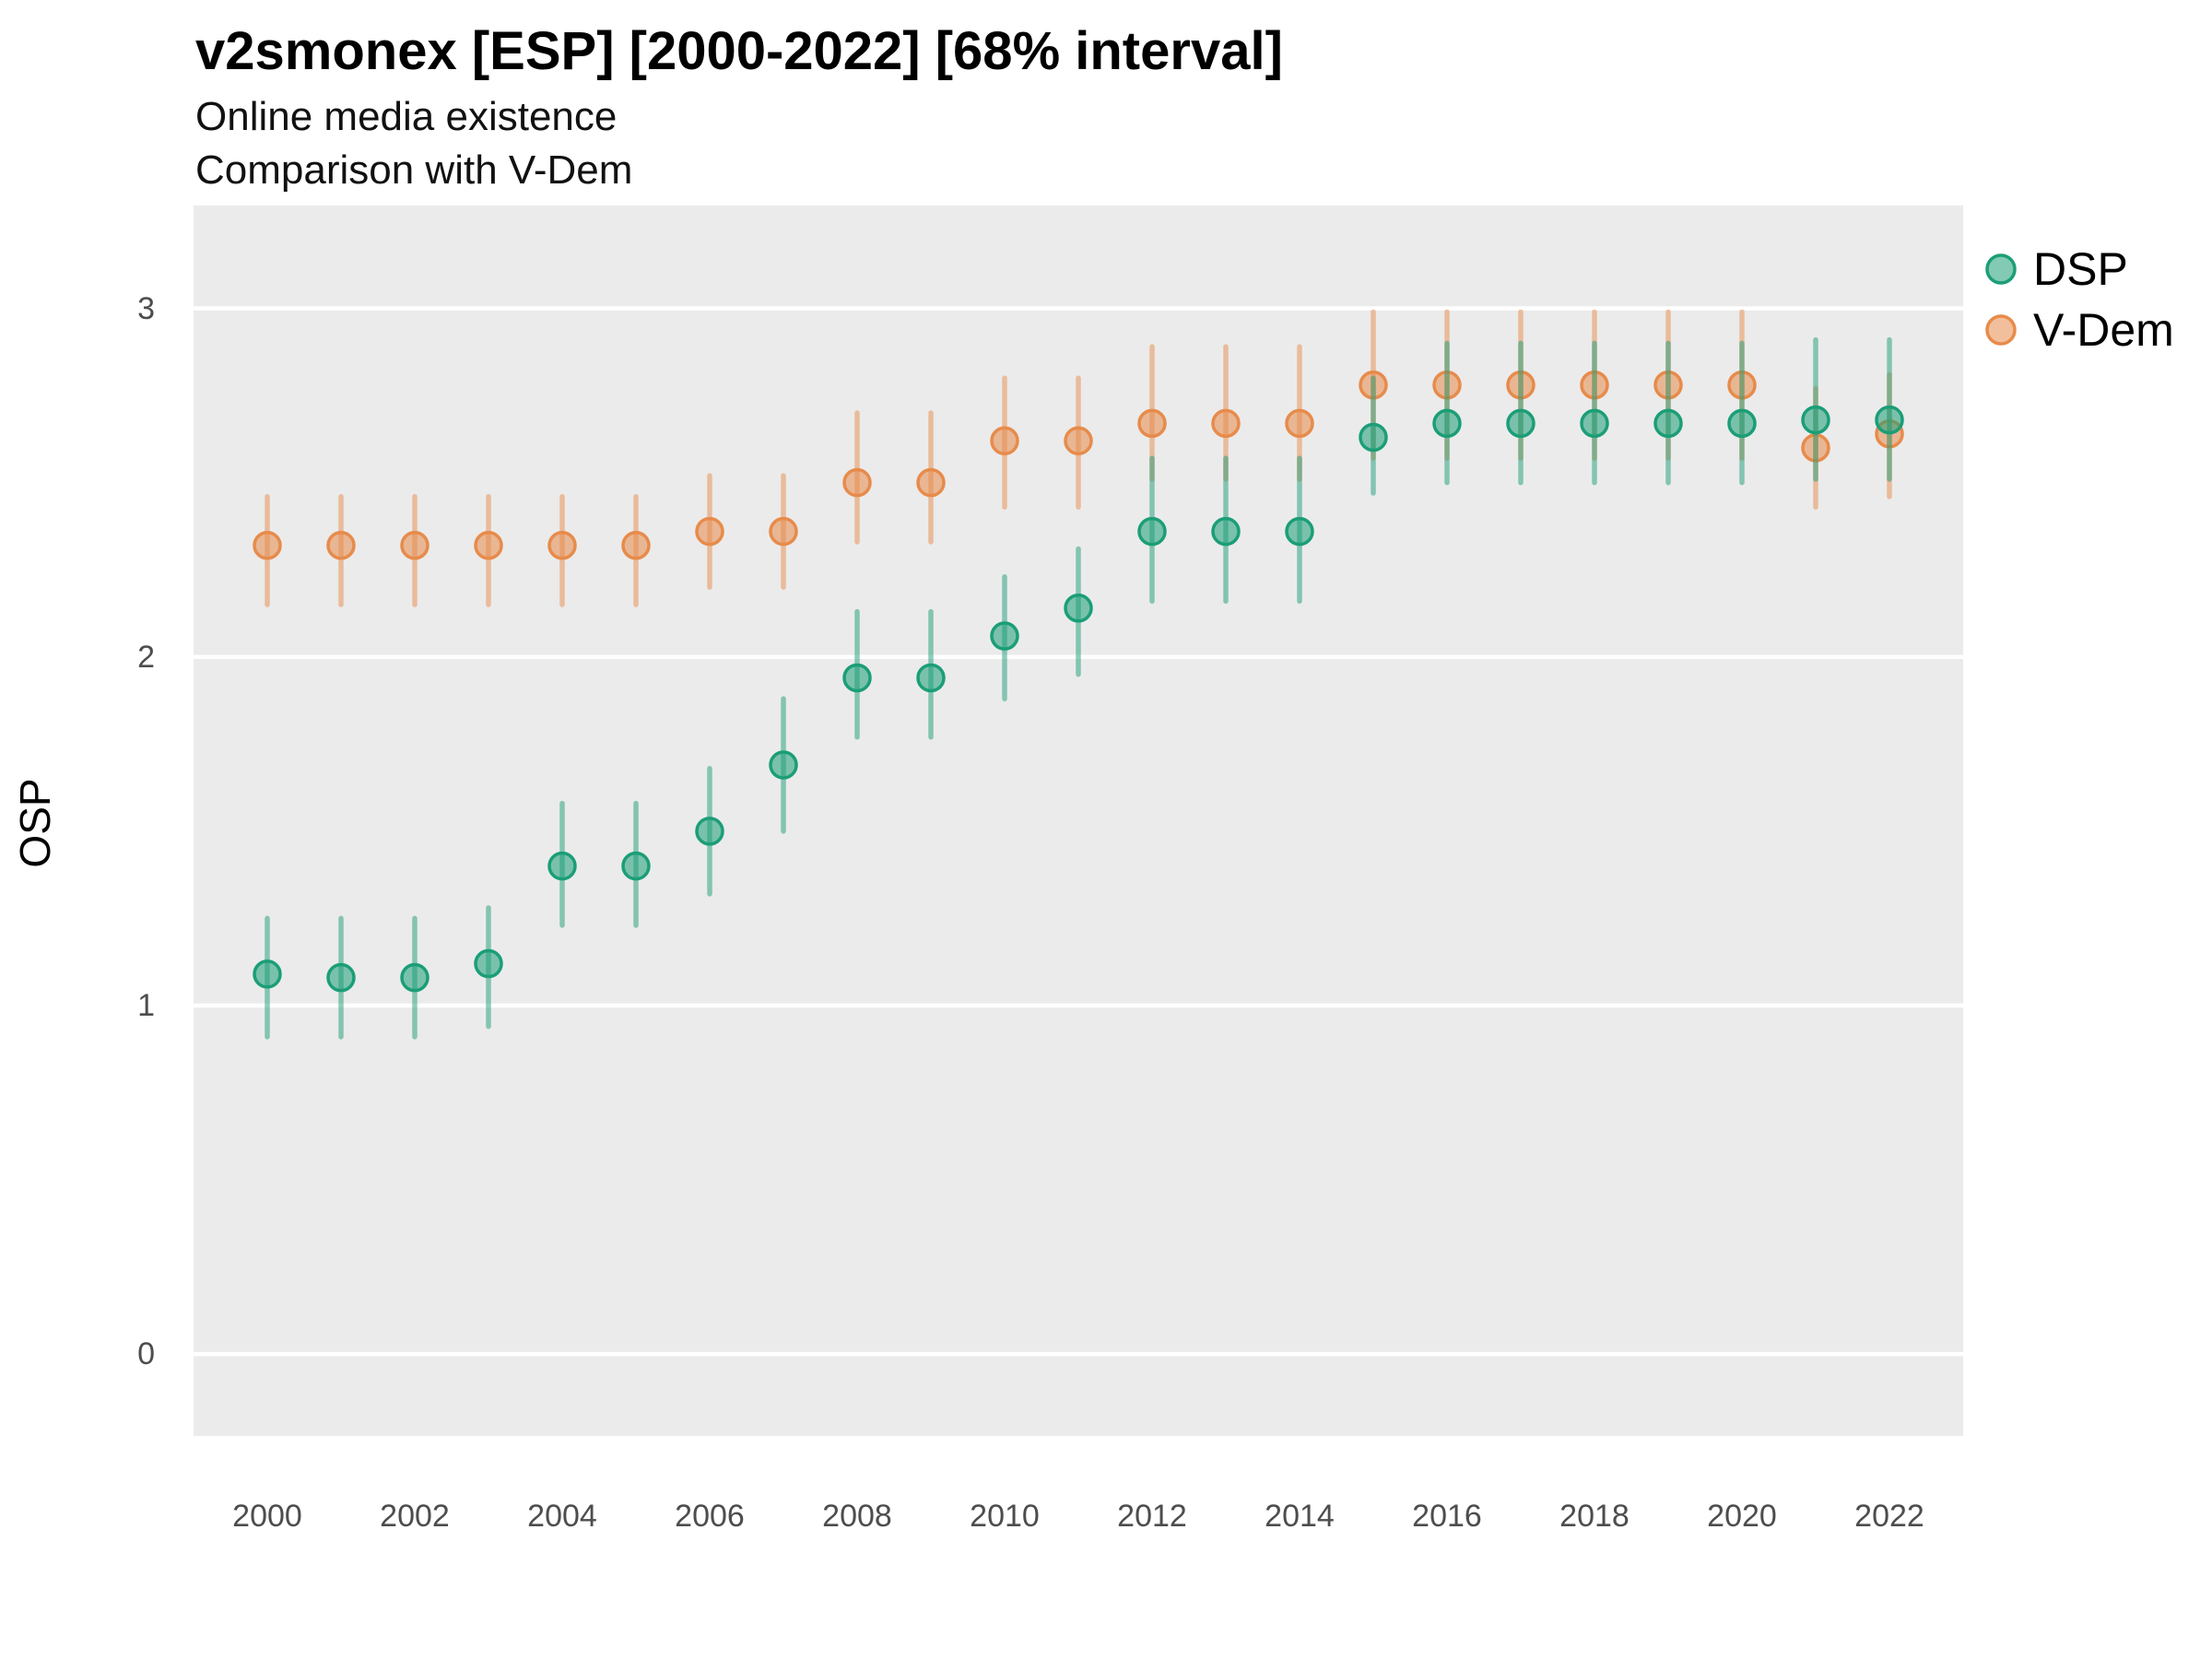  What do you see at coordinates (414, 977) in the screenshot?
I see `point-DSP-2002` at bounding box center [414, 977].